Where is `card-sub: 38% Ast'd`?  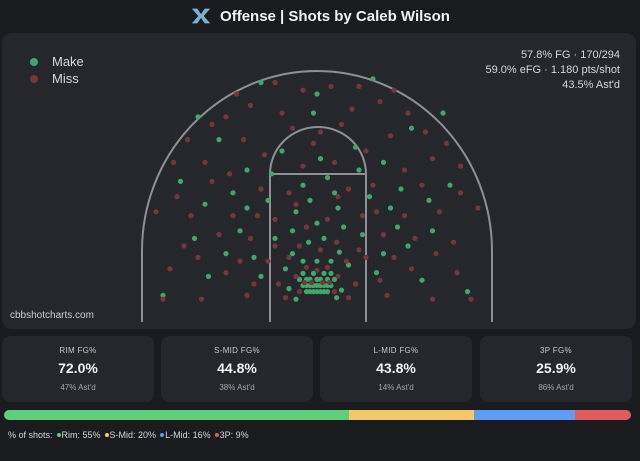 card-sub: 38% Ast'd is located at coordinates (237, 387).